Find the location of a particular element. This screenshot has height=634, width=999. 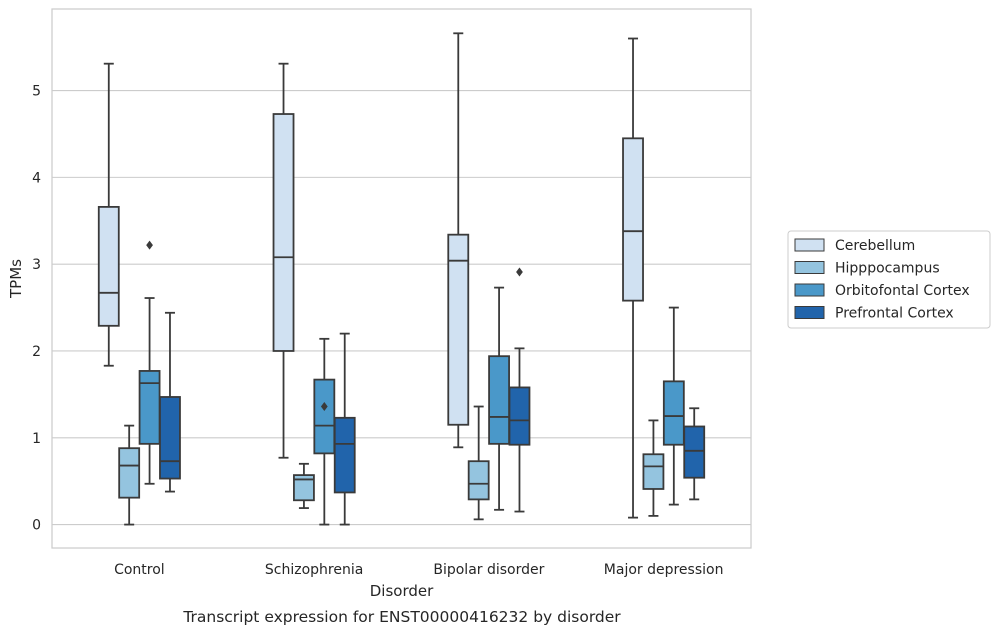

y-tick-label: 0 is located at coordinates (36, 526).